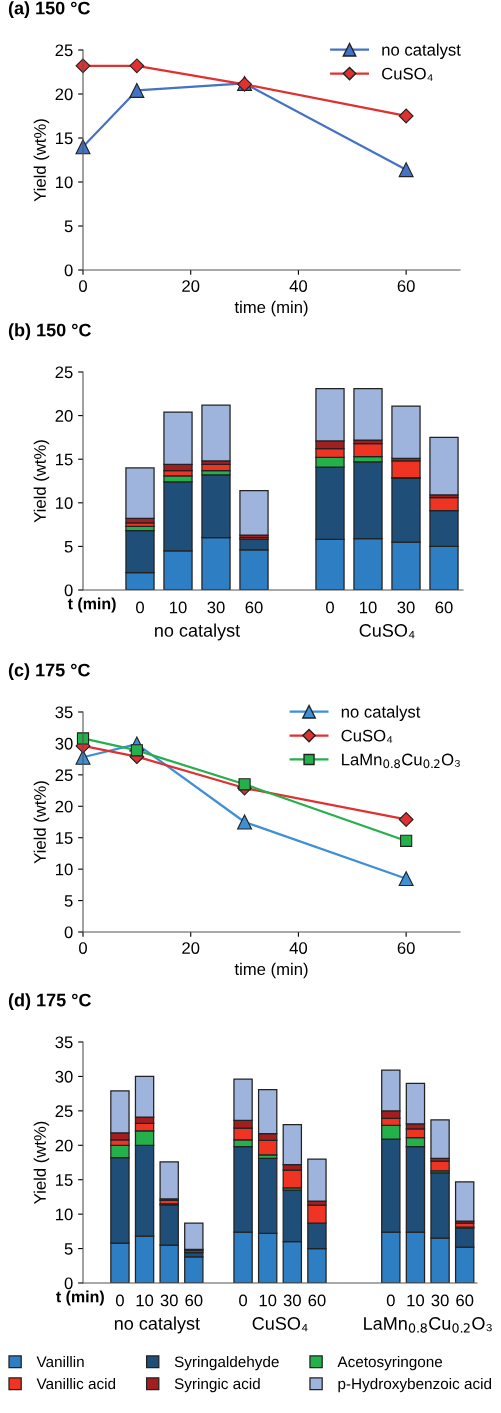  I want to click on legend-label: Acetosyringone, so click(390, 1363).